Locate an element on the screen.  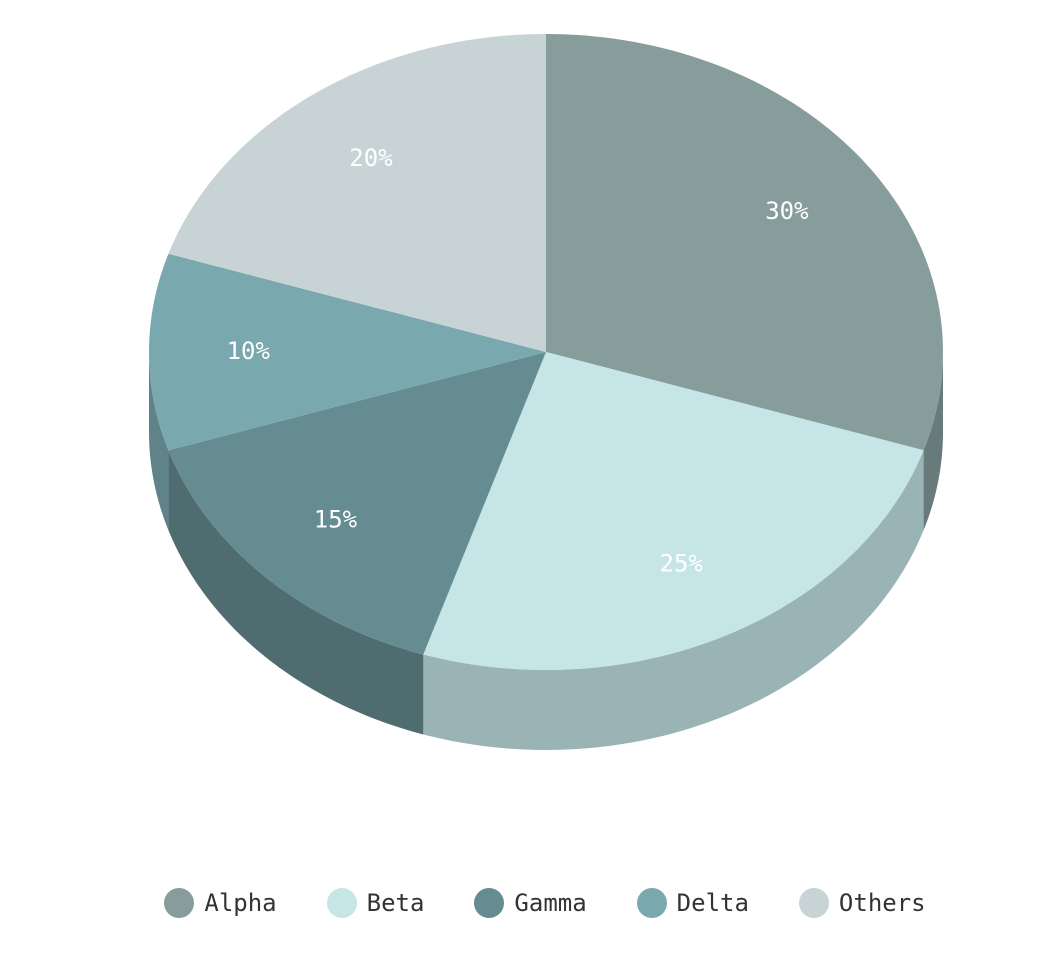
data-label-delta: 10% is located at coordinates (249, 351).